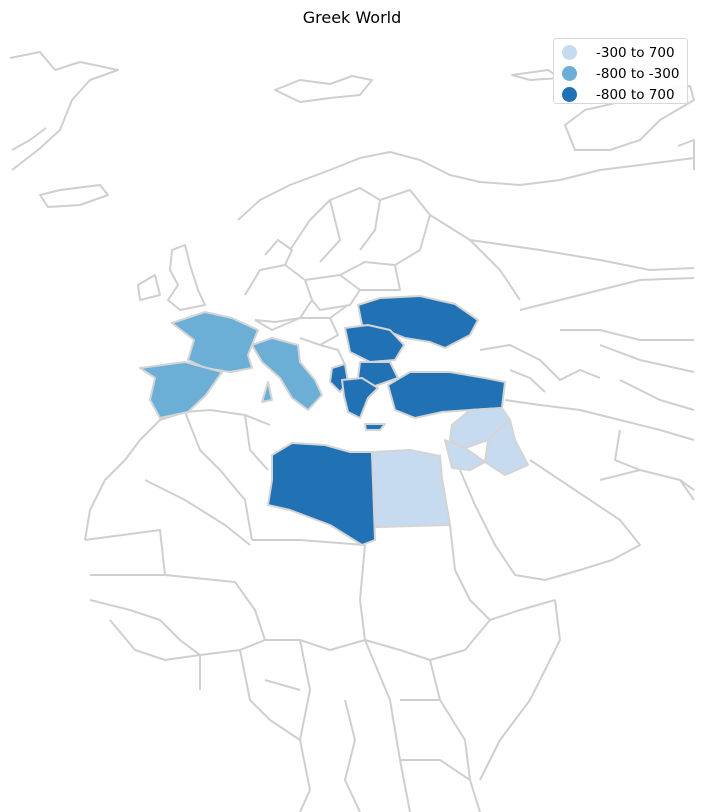 Image resolution: width=704 pixels, height=812 pixels. What do you see at coordinates (321, 494) in the screenshot?
I see `region-libya` at bounding box center [321, 494].